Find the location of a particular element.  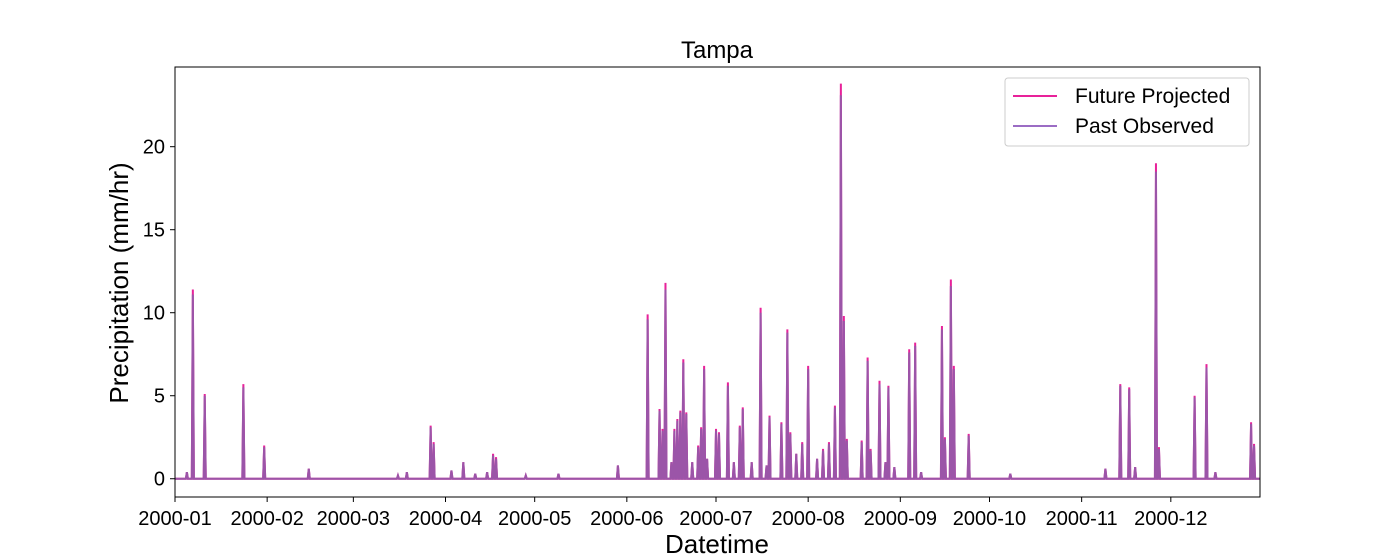

x-tick-label: 2000-07 is located at coordinates (715, 519).